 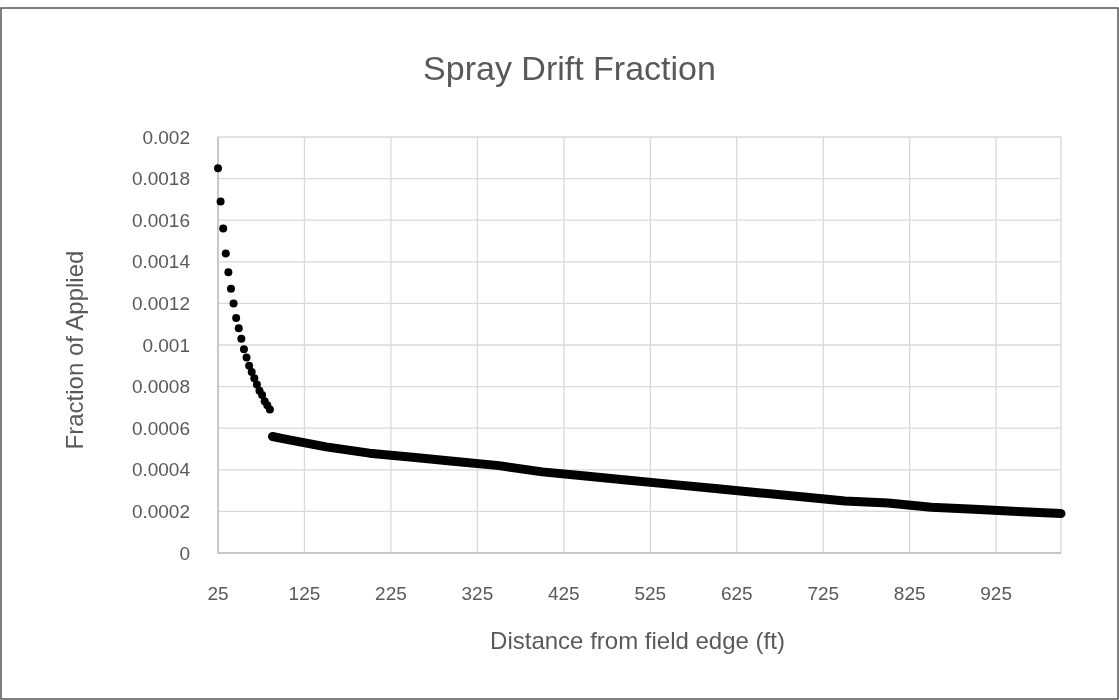 I want to click on x-tick-label: 425, so click(x=563, y=593).